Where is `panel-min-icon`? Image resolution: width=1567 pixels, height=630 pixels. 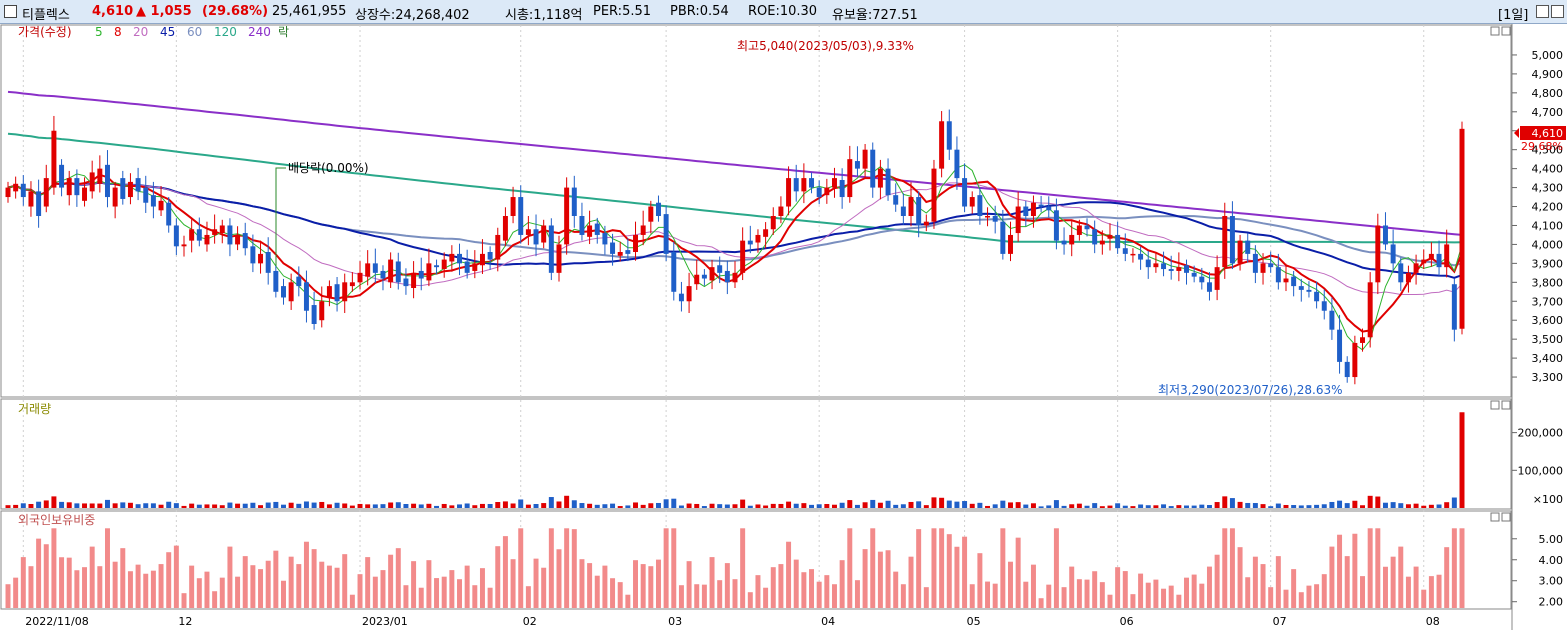
panel-min-icon is located at coordinates (1495, 31).